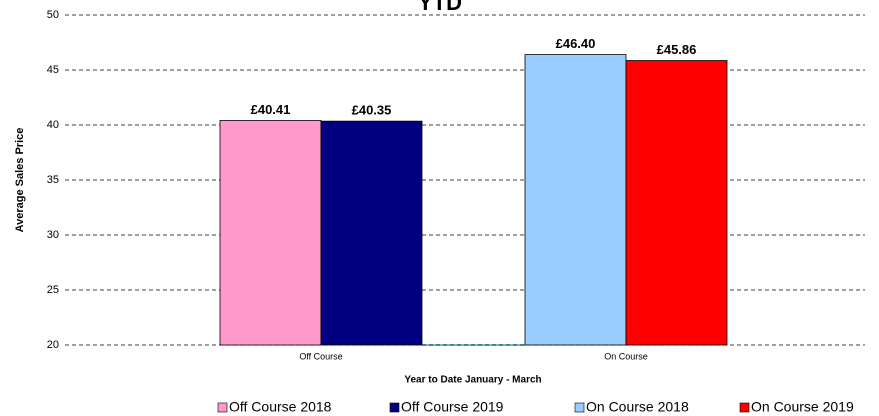 This screenshot has height=416, width=879. I want to click on legend-label: On Course 2019, so click(802, 407).